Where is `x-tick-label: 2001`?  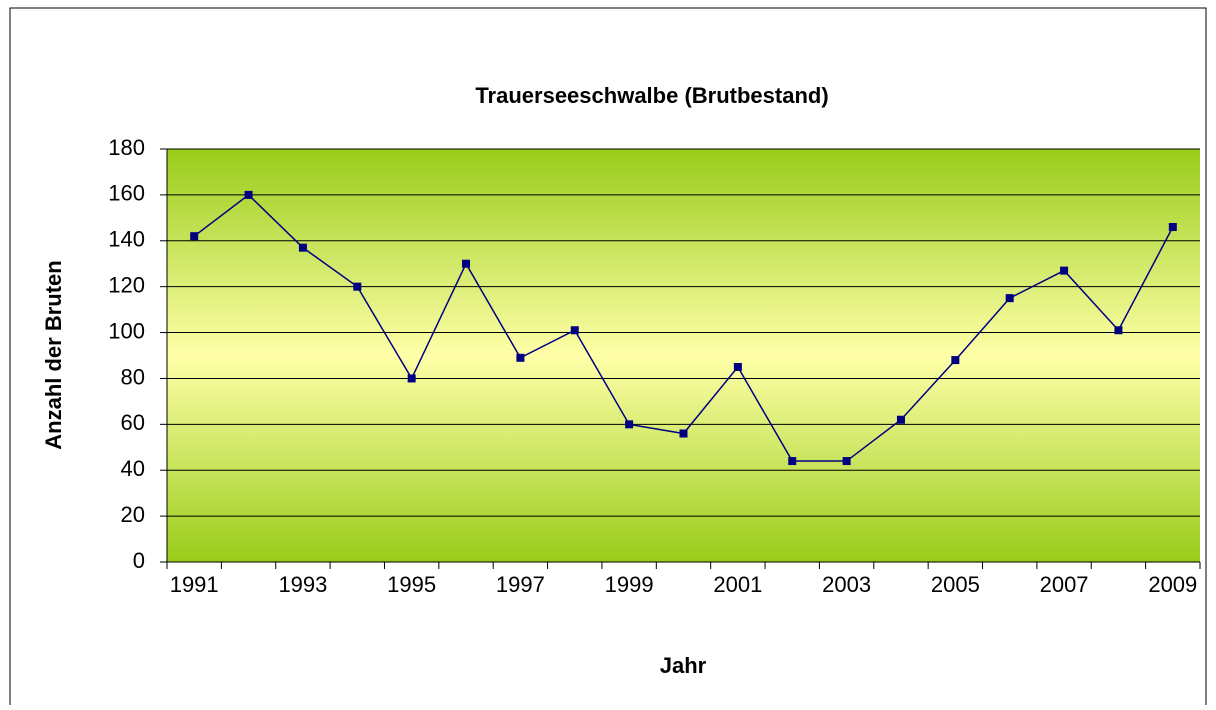
x-tick-label: 2001 is located at coordinates (737, 584).